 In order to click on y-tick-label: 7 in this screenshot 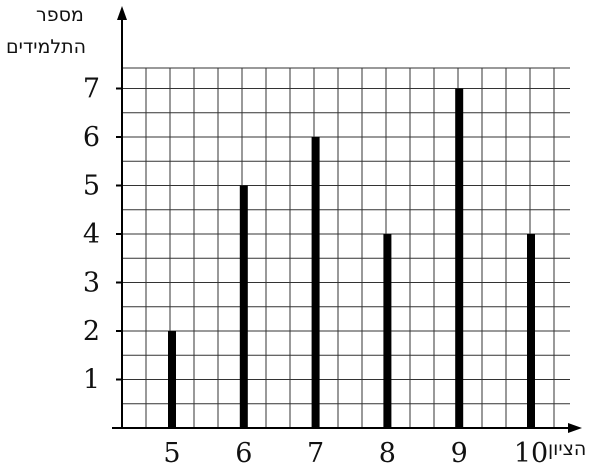, I will do `click(91, 89)`.